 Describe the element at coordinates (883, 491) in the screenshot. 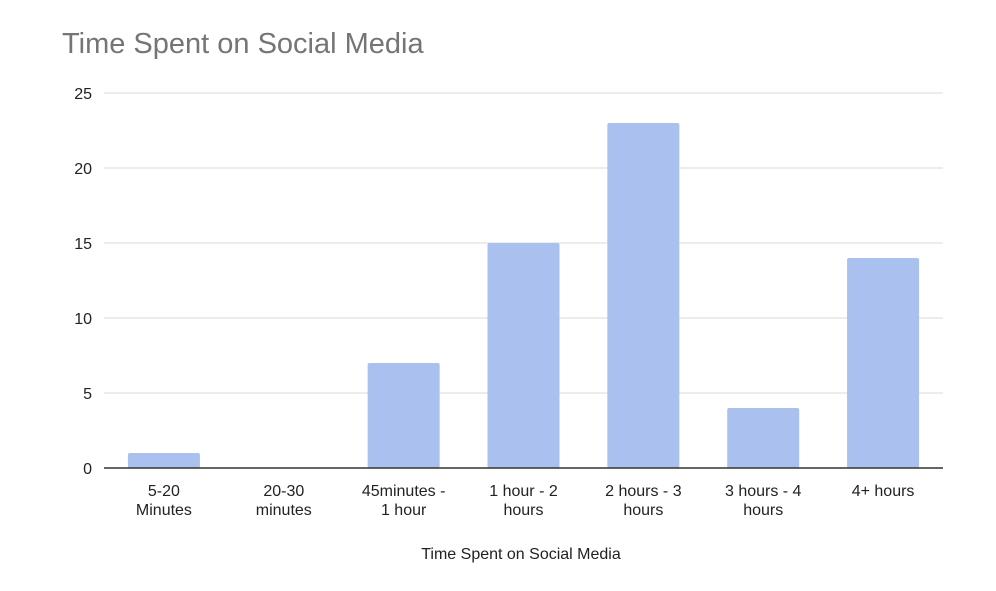

I see `x-tick-label: 4+ hours` at that location.